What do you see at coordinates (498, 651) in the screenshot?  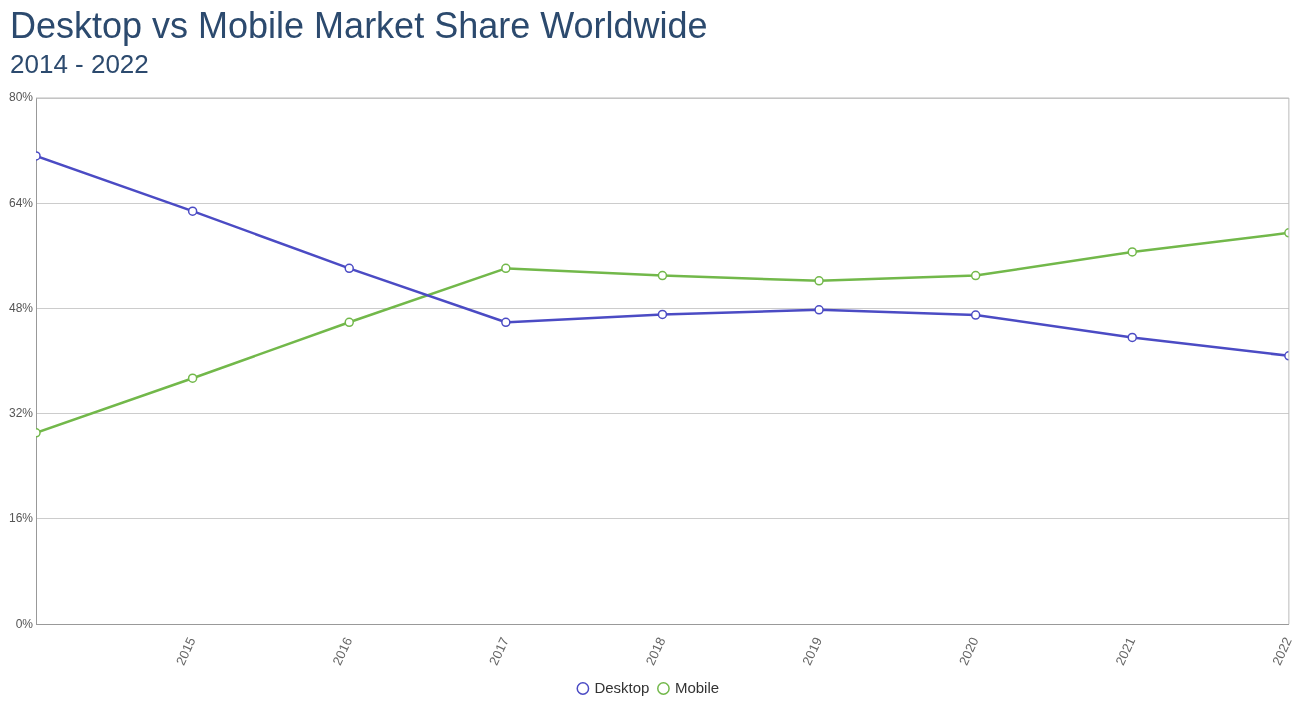 I see `x-tick-label: 2017` at bounding box center [498, 651].